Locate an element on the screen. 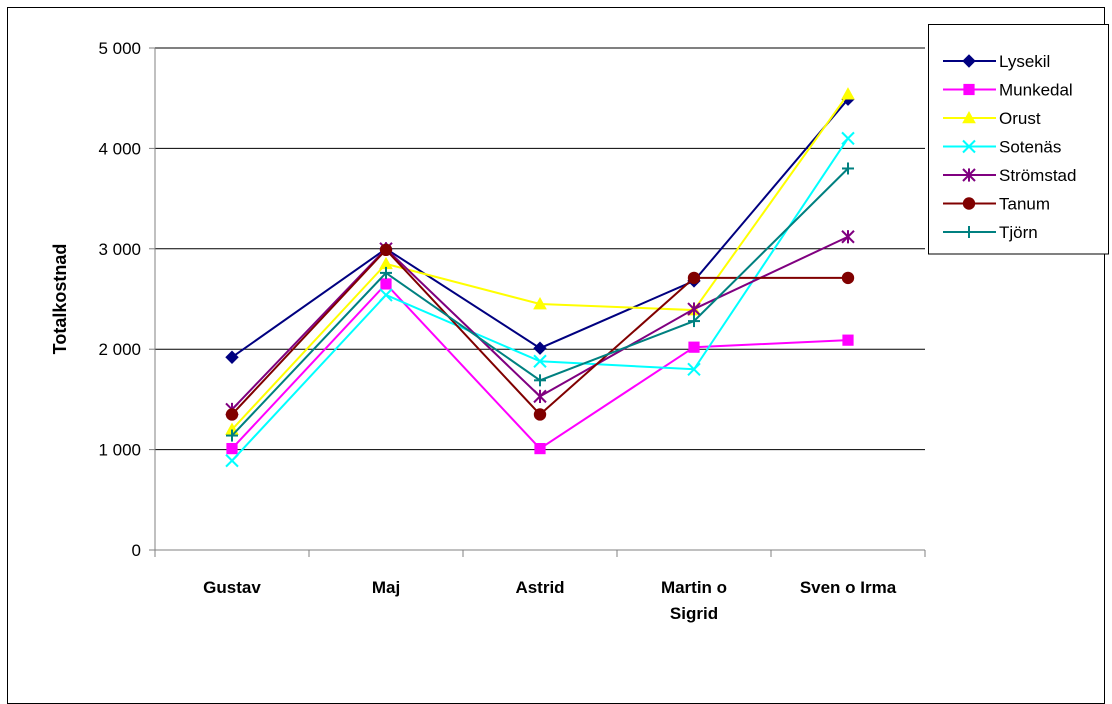 Image resolution: width=1112 pixels, height=704 pixels. y-tick-label: 2 000 is located at coordinates (119, 349).